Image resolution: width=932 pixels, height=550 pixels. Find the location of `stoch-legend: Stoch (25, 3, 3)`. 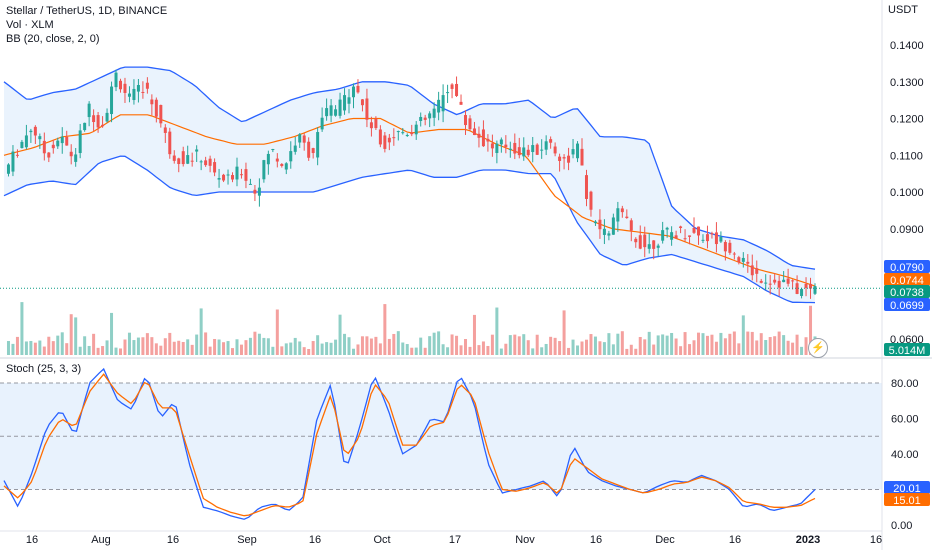

stoch-legend: Stoch (25, 3, 3) is located at coordinates (44, 369).